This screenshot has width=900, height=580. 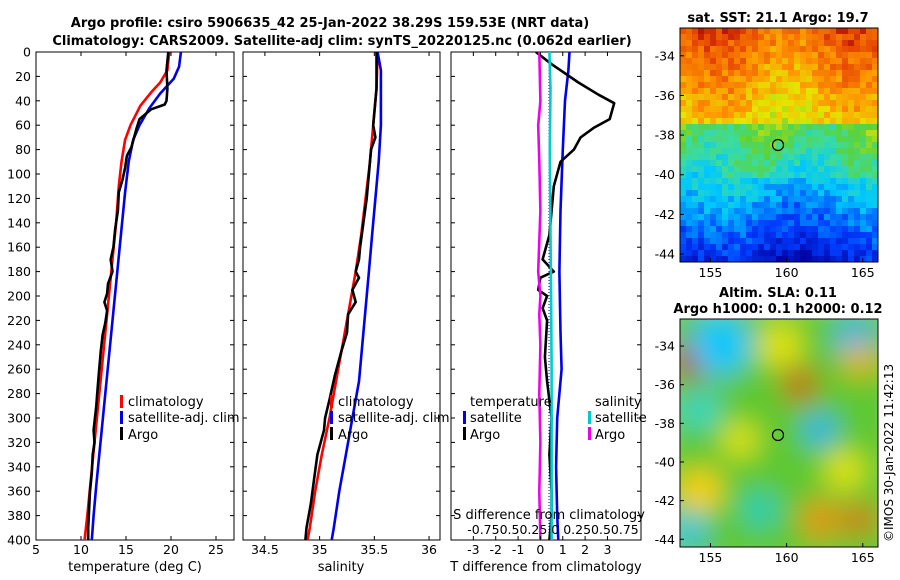 I want to click on depth-tick-label: 180, so click(x=19, y=271).